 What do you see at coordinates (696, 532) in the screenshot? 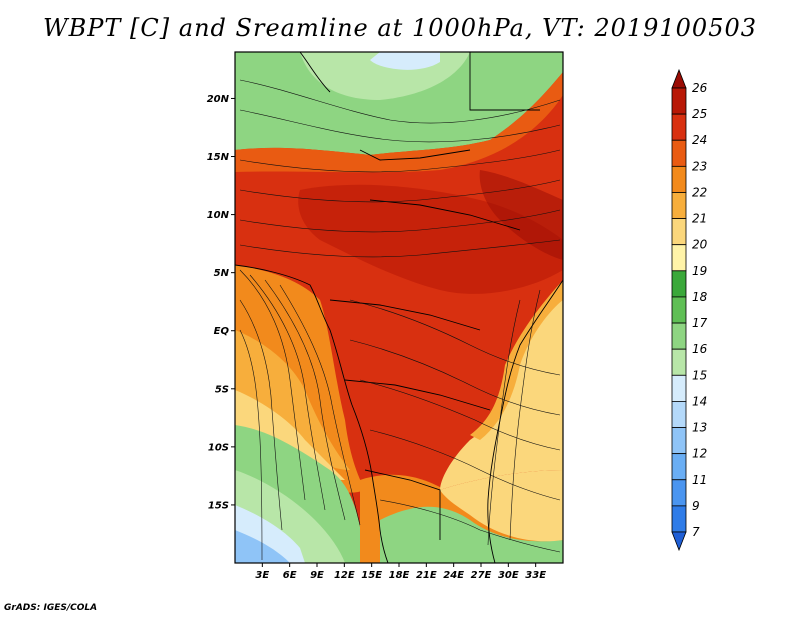
I see `colorbar-label: 7` at bounding box center [696, 532].